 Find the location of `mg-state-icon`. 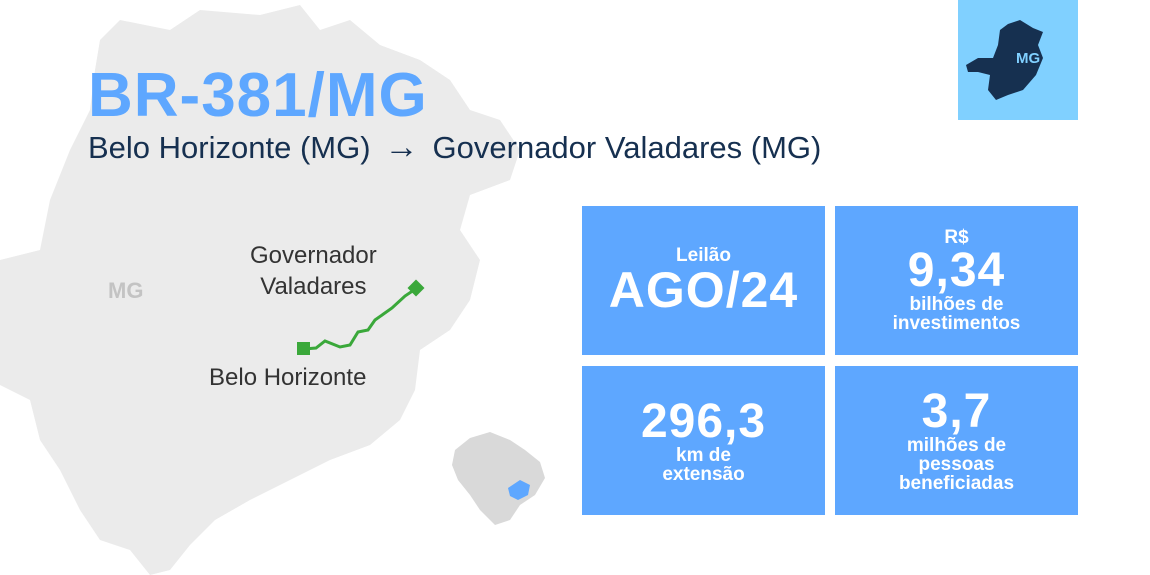

mg-state-icon is located at coordinates (1004, 60).